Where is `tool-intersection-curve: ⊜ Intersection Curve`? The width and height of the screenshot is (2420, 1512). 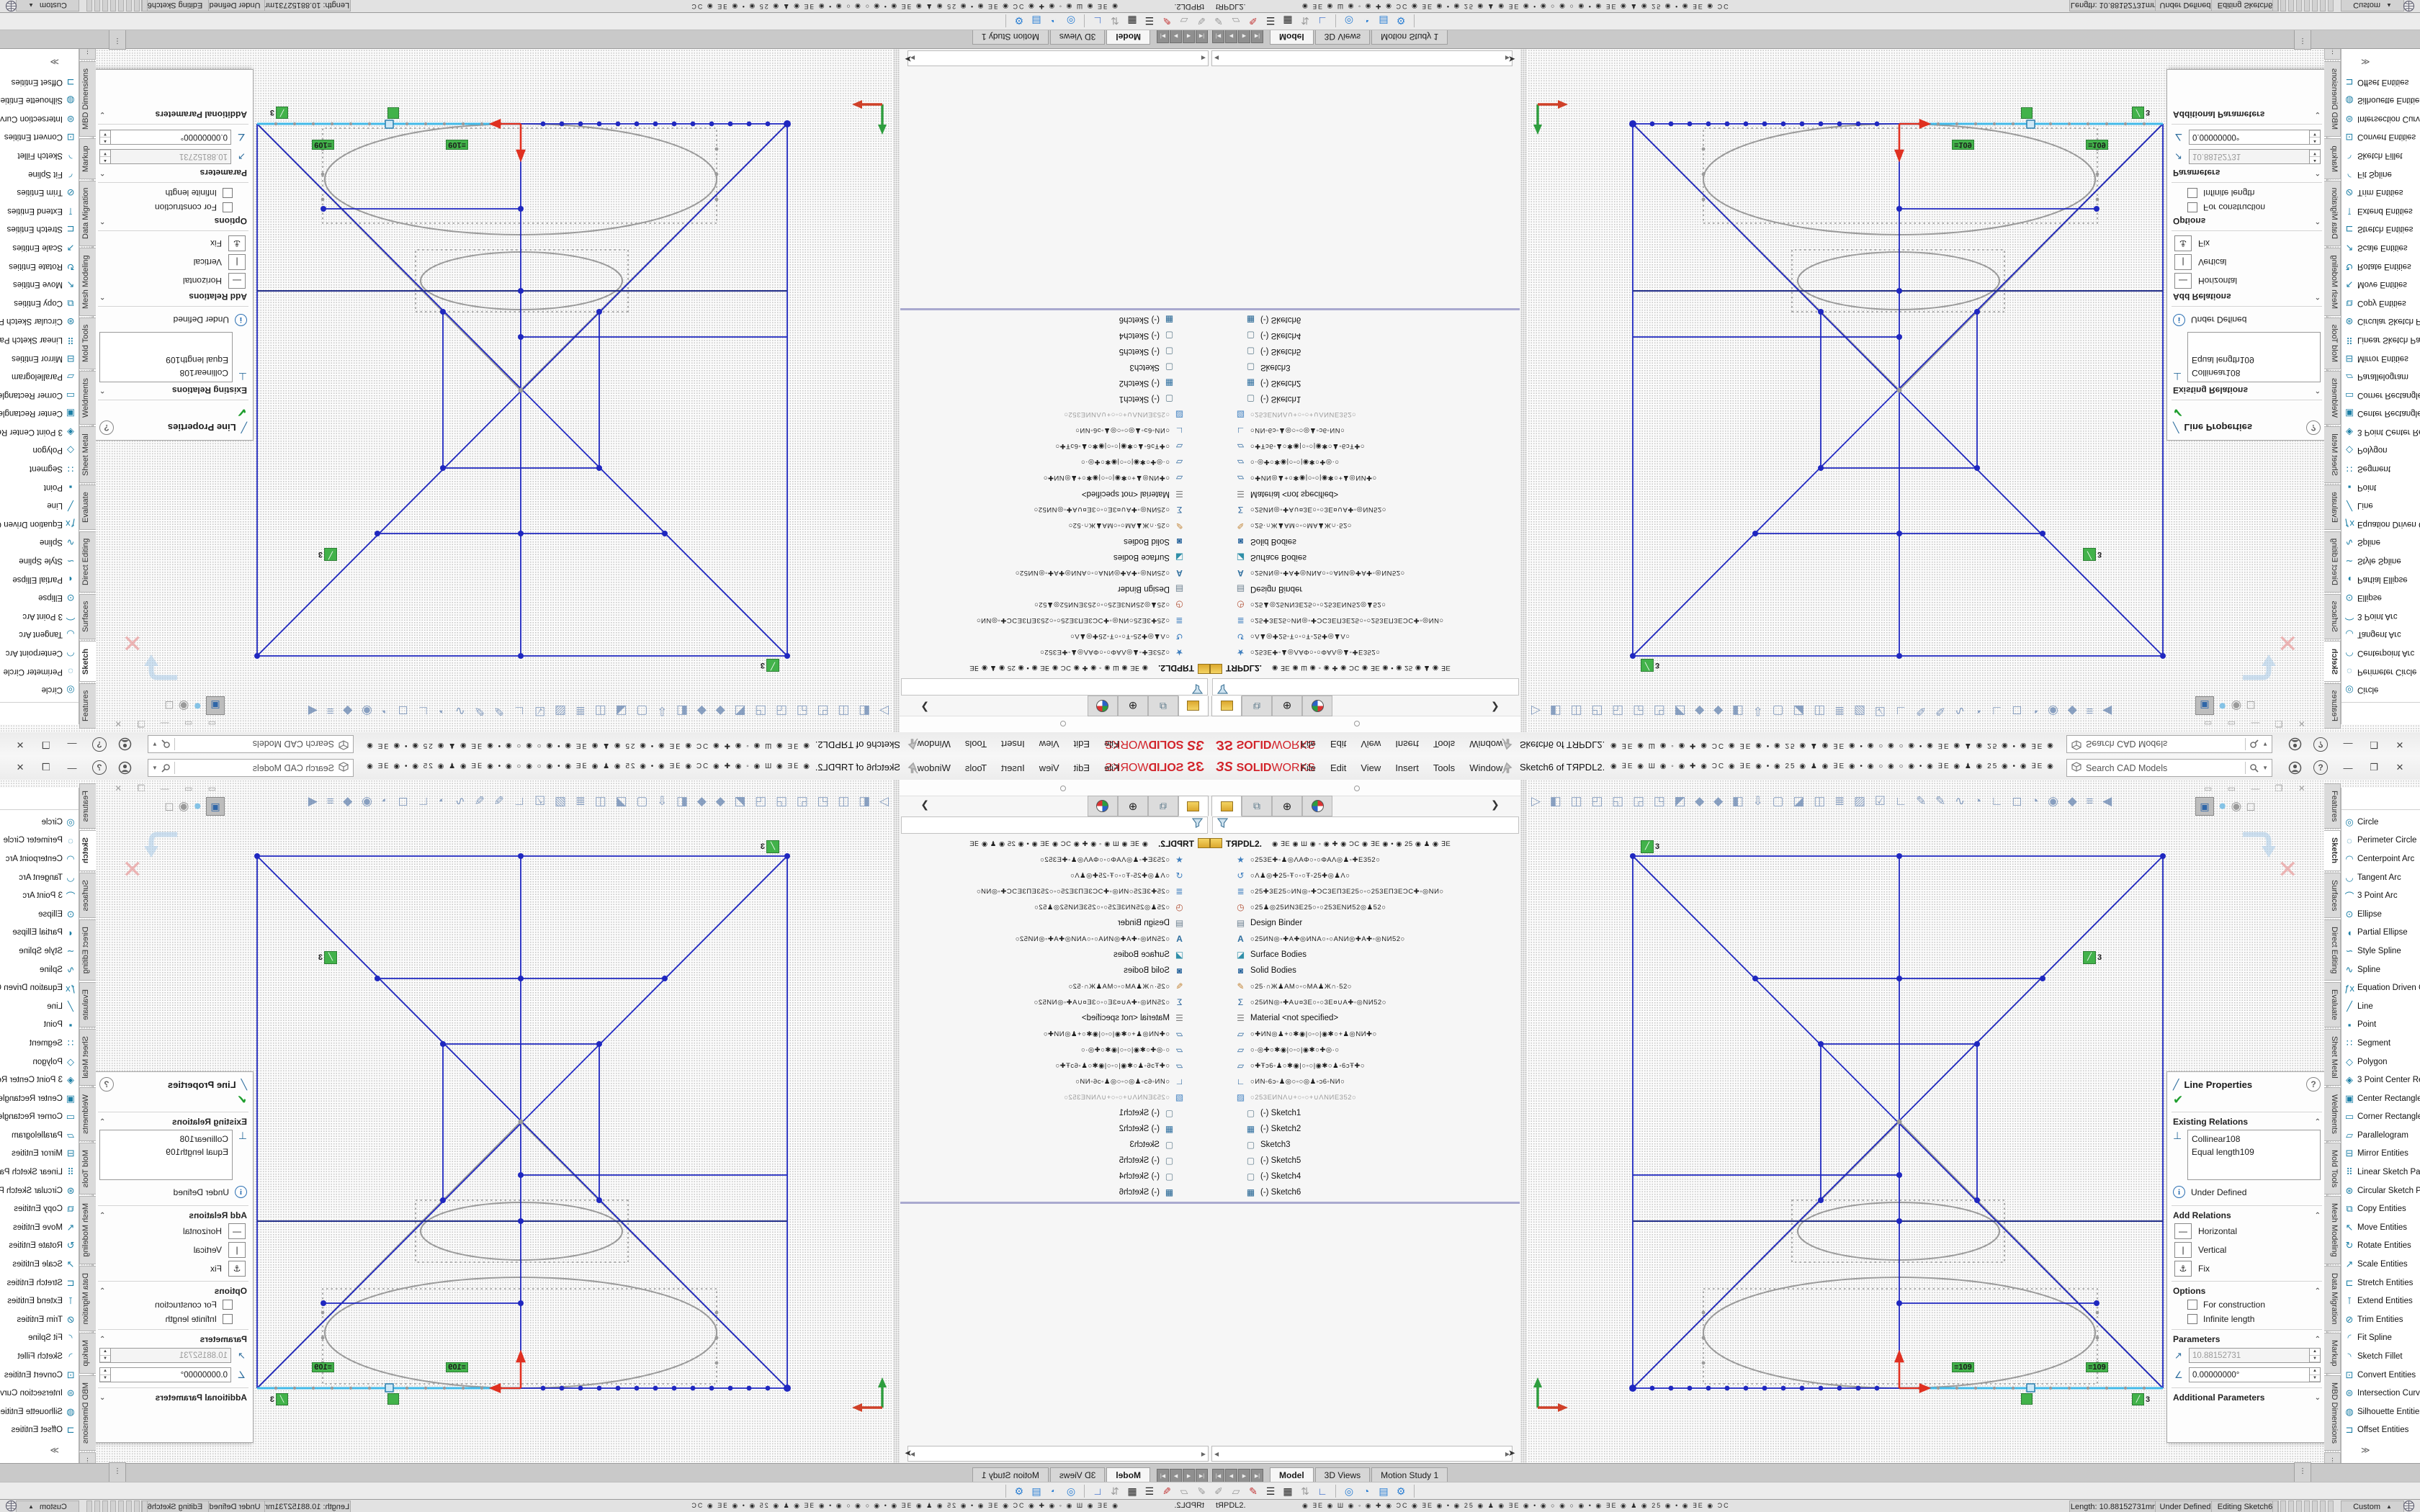
tool-intersection-curve: ⊜ Intersection Curve is located at coordinates (2382, 1393).